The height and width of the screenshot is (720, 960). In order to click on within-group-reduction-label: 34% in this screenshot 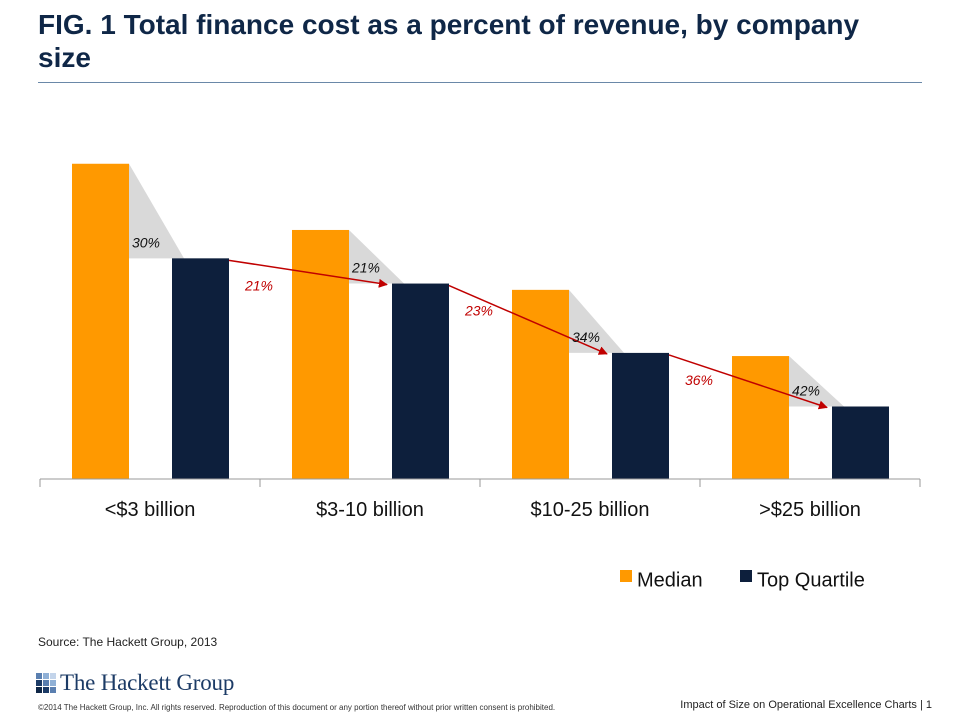, I will do `click(586, 337)`.